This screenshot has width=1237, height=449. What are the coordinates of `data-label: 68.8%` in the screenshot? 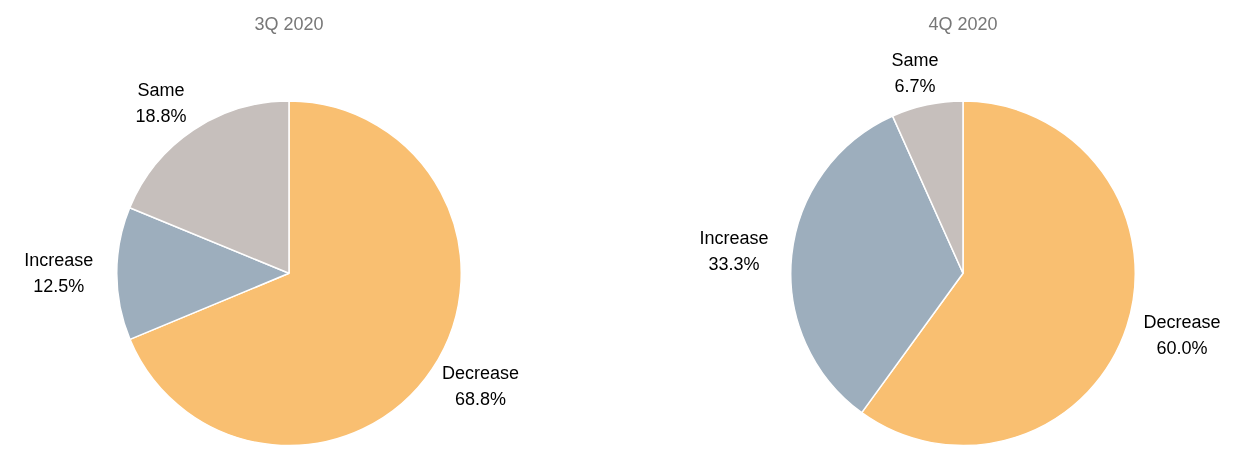 It's located at (481, 398).